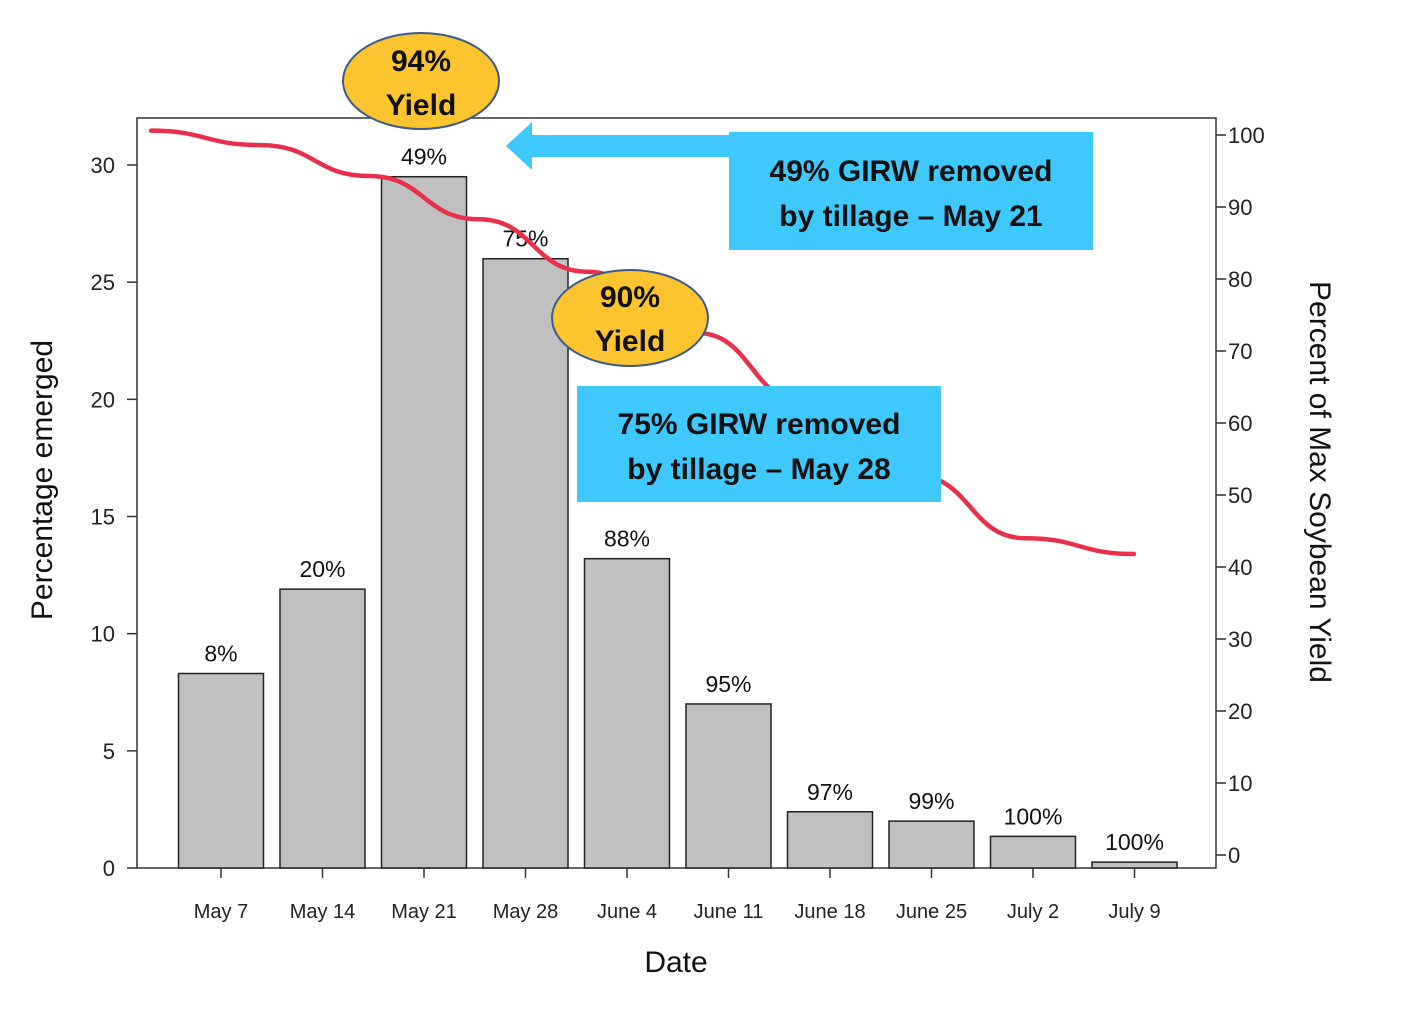 The height and width of the screenshot is (1011, 1406). Describe the element at coordinates (109, 751) in the screenshot. I see `y-tick-label: 5` at that location.